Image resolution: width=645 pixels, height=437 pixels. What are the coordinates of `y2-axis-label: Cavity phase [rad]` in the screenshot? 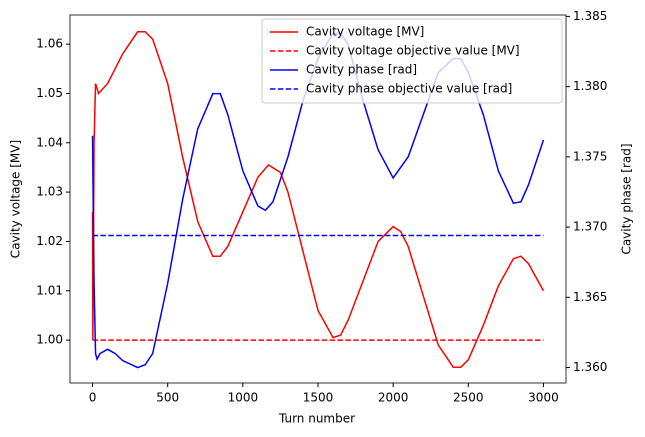 It's located at (627, 198).